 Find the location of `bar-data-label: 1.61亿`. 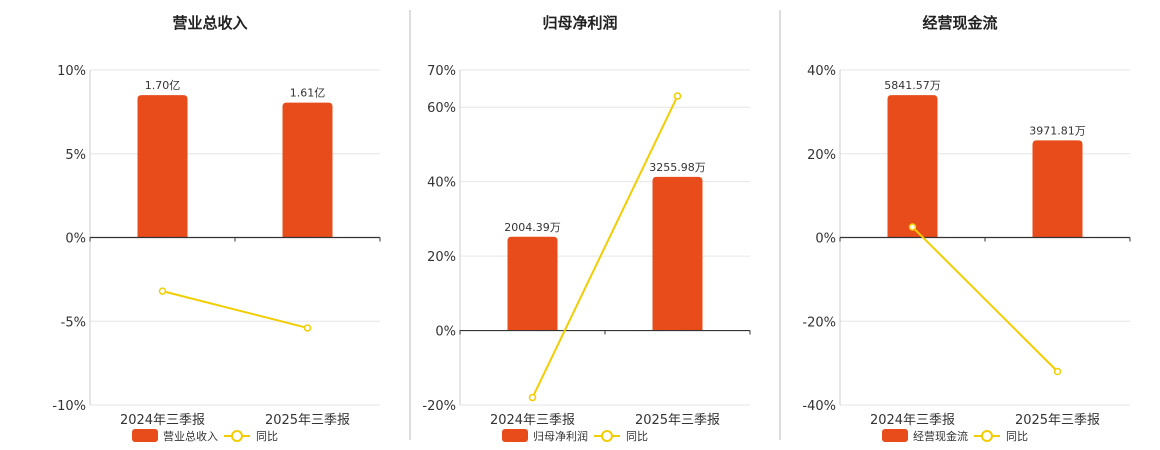

bar-data-label: 1.61亿 is located at coordinates (308, 93).